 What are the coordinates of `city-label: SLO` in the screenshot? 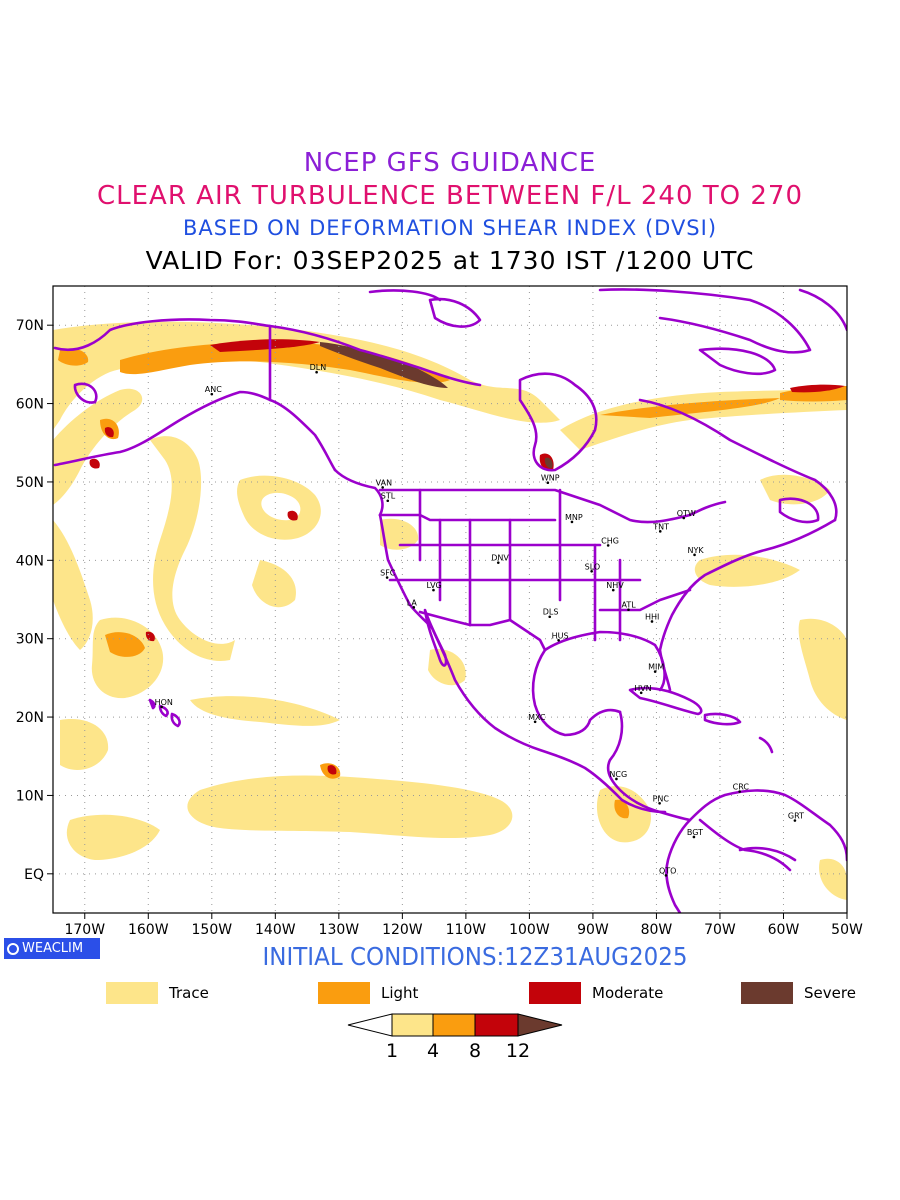 It's located at (593, 566).